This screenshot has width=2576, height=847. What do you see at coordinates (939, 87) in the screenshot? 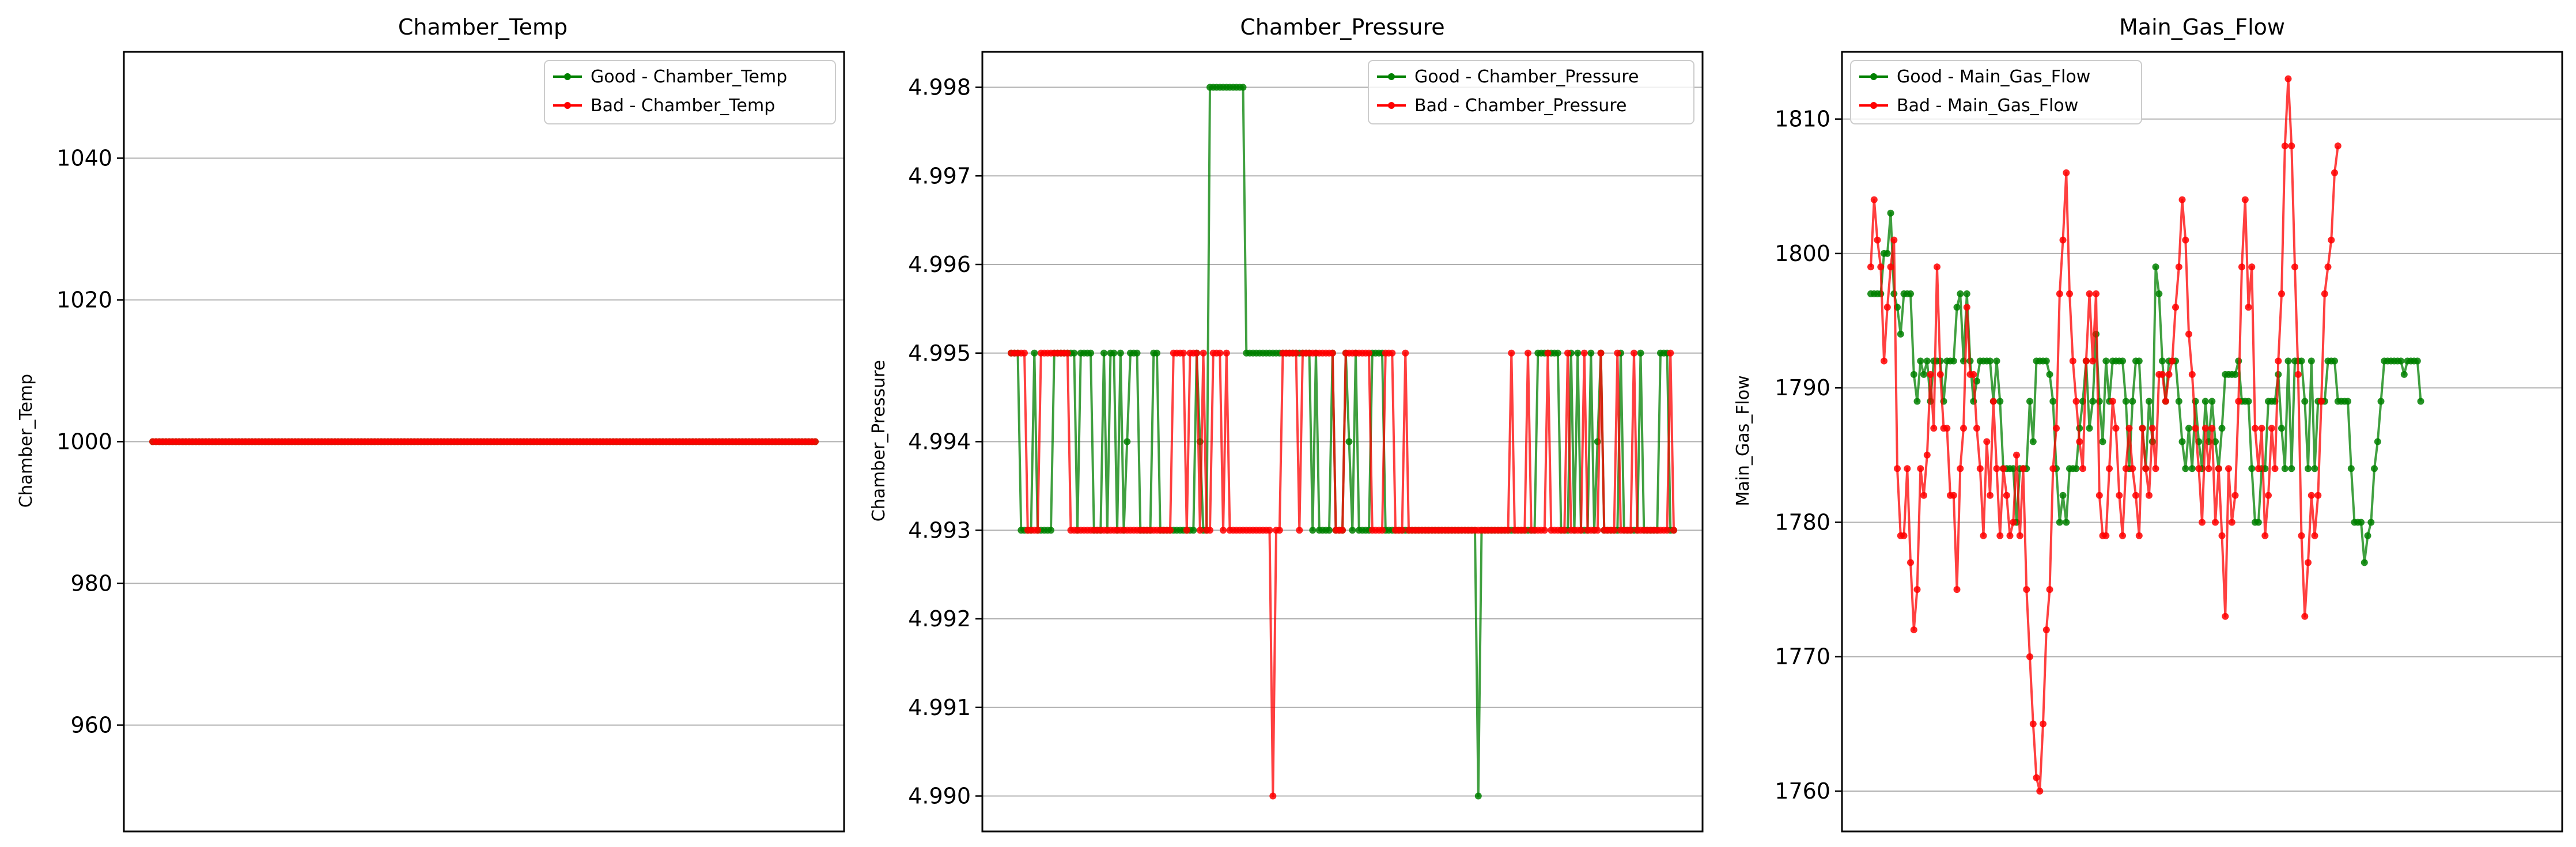
I see `y-tick-label: 4.998` at bounding box center [939, 87].